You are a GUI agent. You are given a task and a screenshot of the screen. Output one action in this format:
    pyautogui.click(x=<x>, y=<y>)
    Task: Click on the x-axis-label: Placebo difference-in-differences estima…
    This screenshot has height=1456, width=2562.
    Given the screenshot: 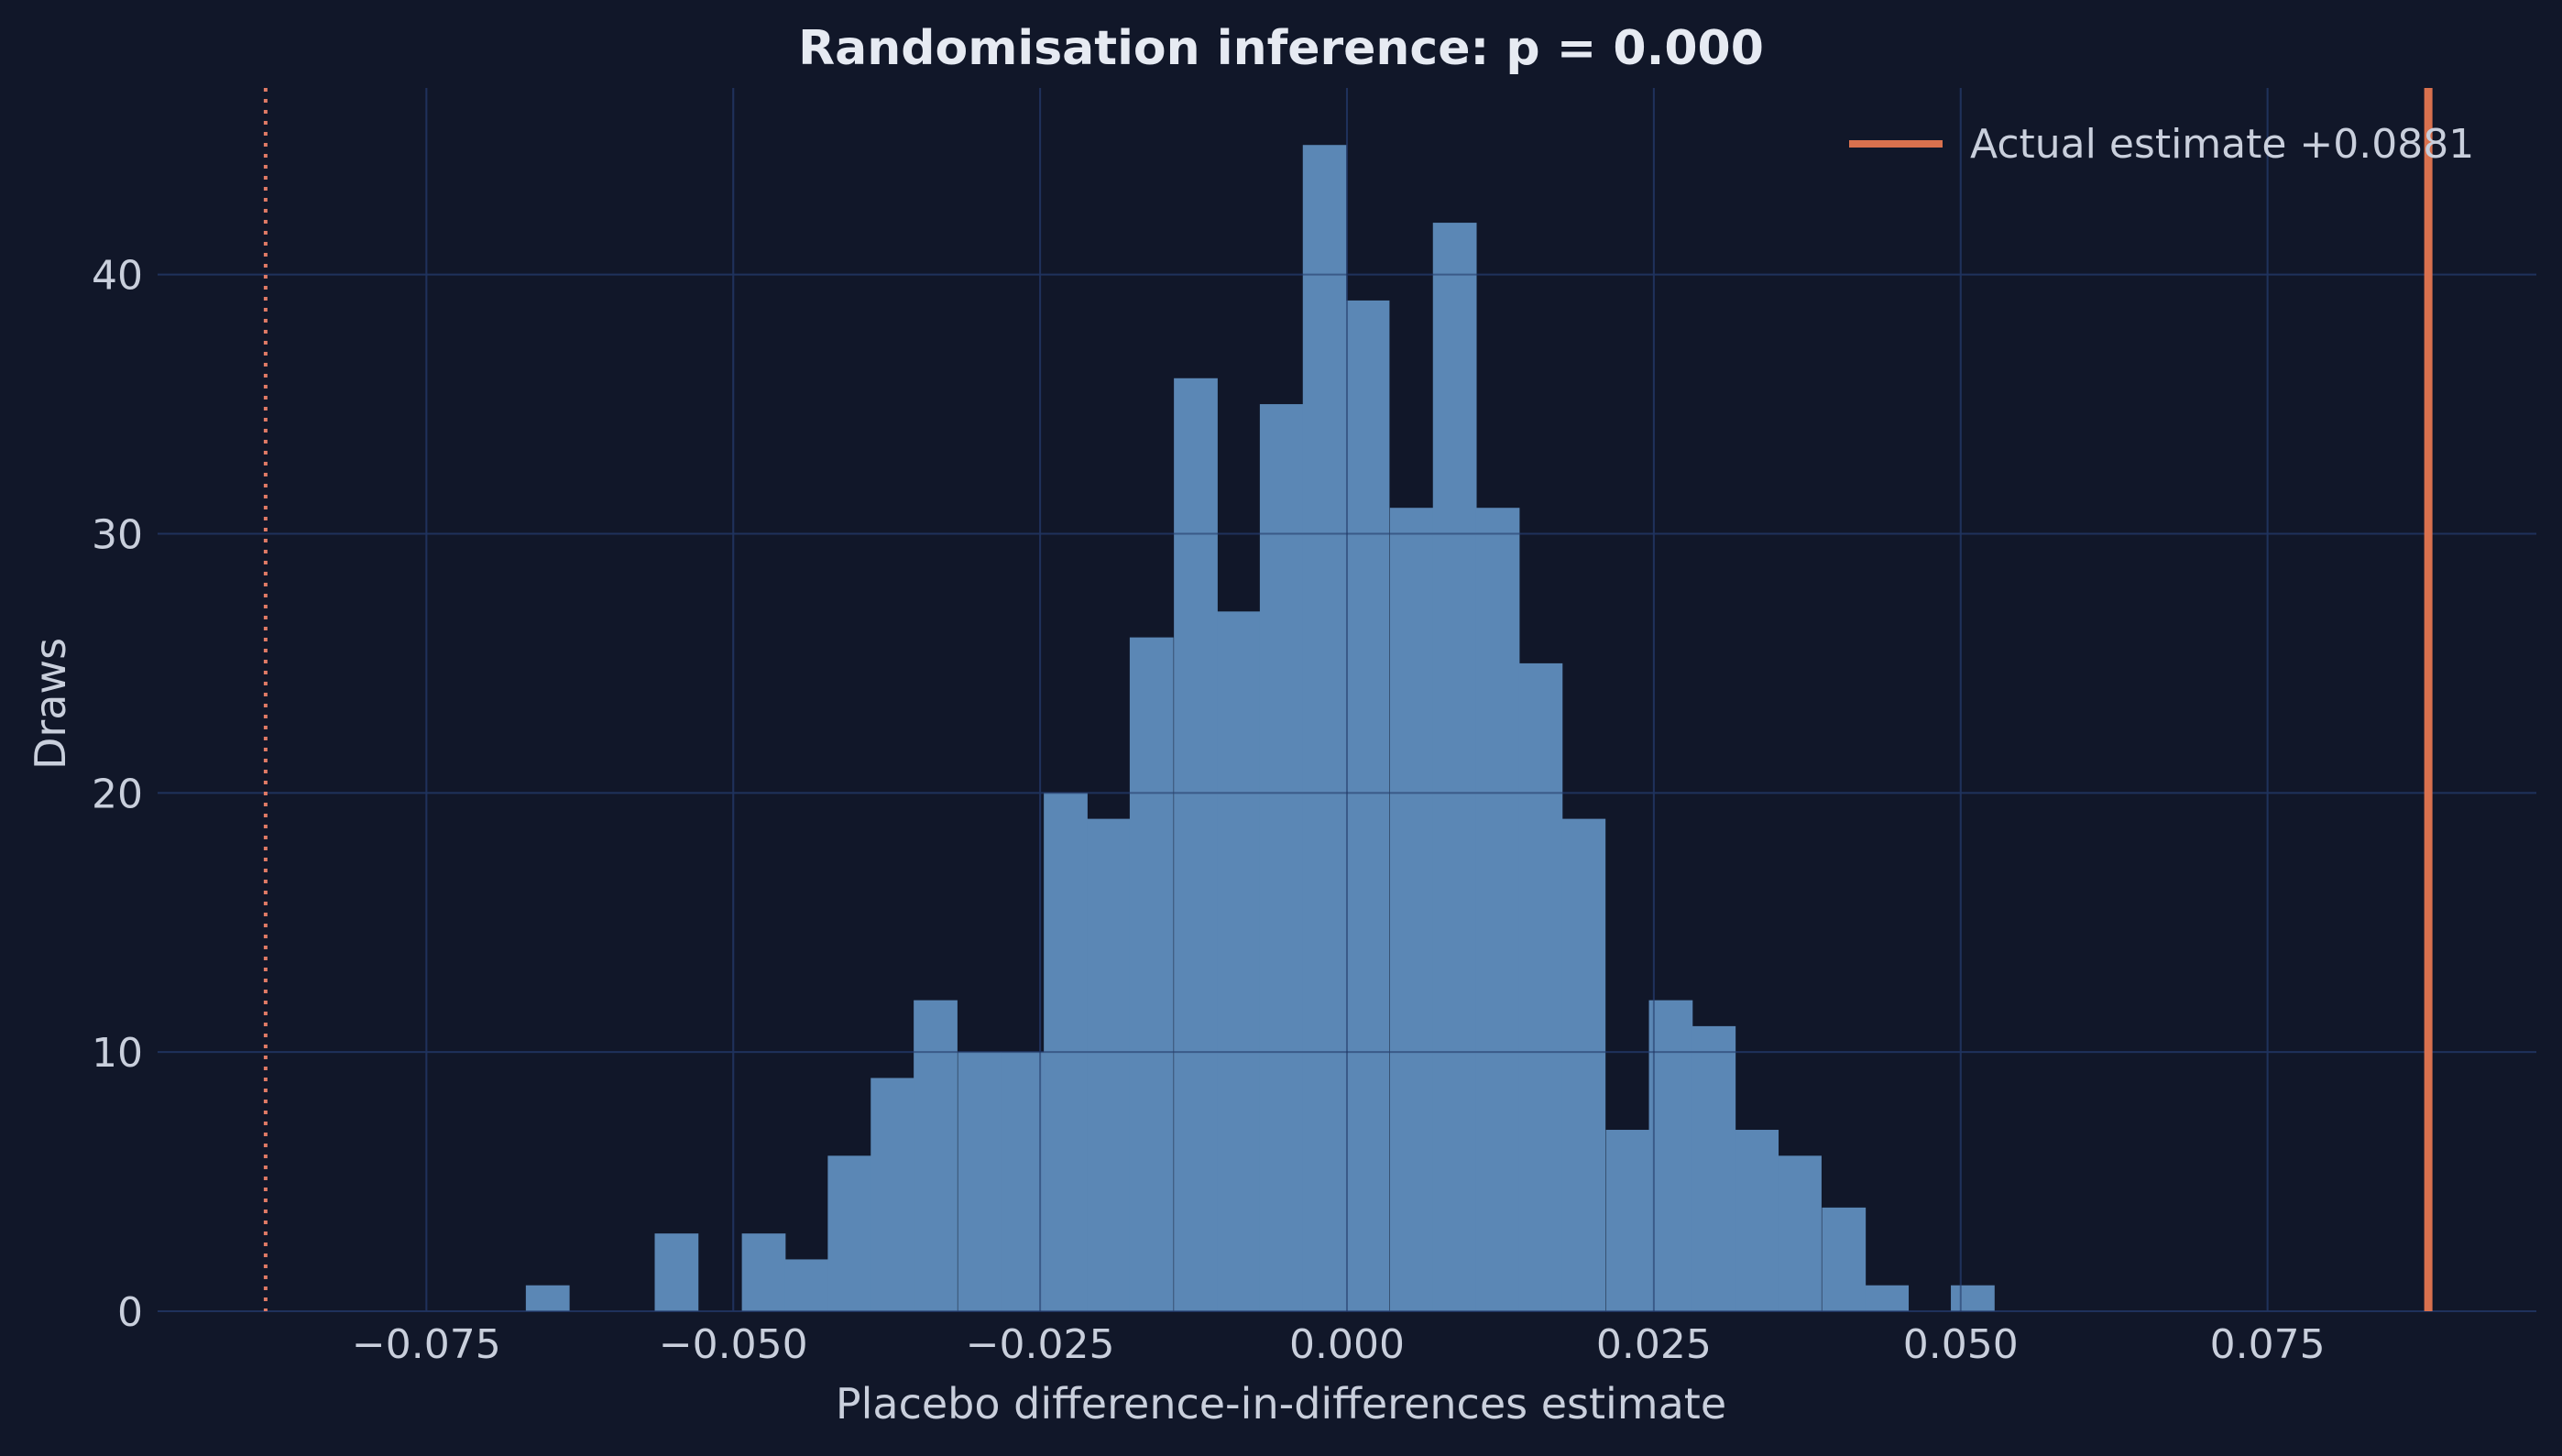 What is the action you would take?
    pyautogui.click(x=1281, y=1404)
    